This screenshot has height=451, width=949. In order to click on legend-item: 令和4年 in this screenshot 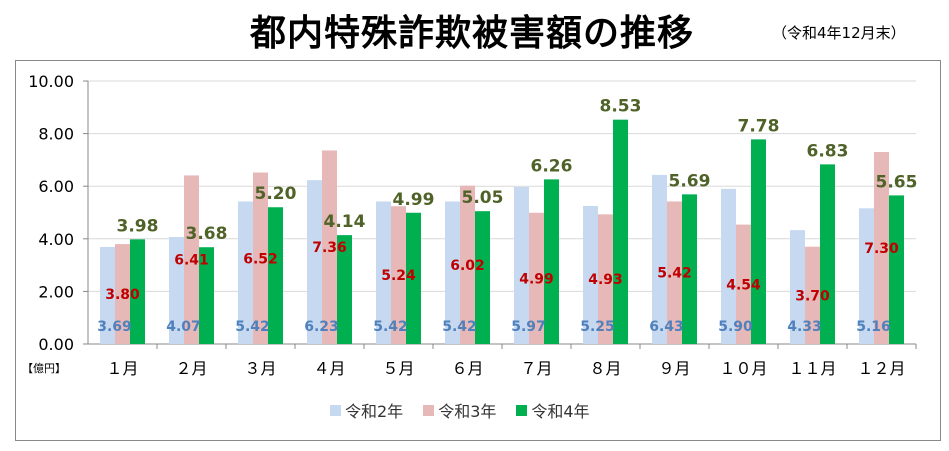, I will do `click(553, 410)`.